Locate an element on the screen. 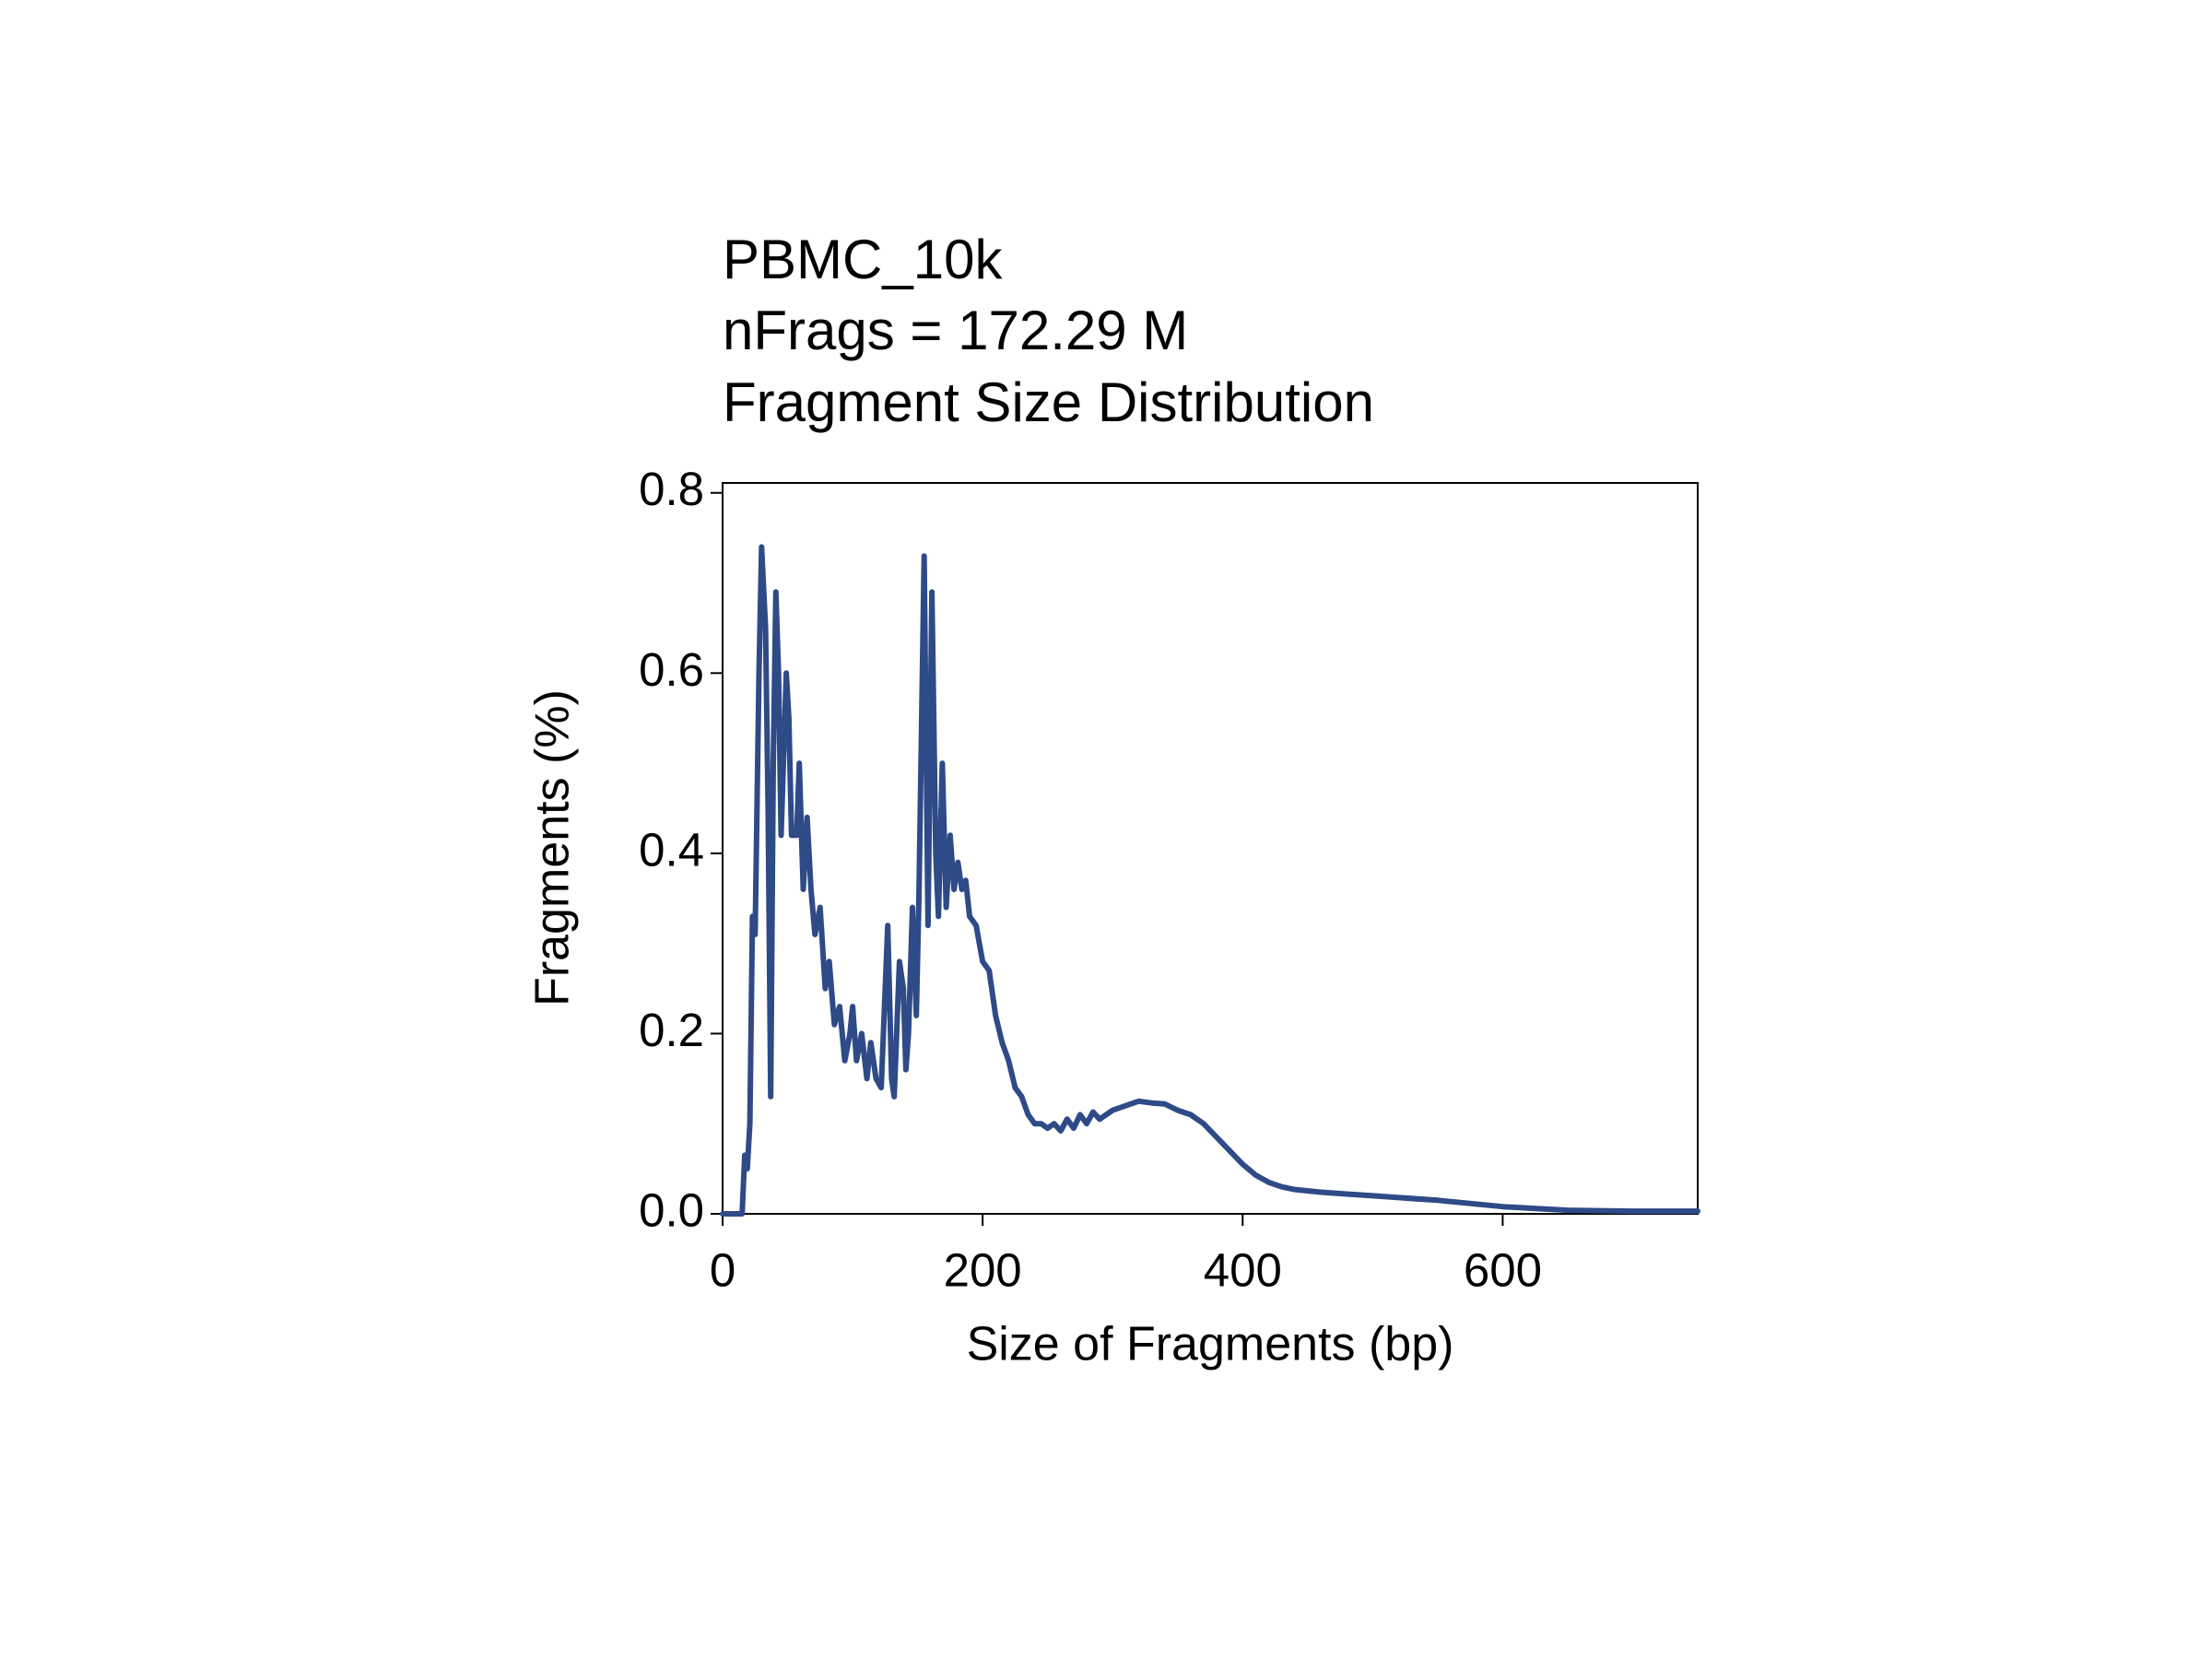  y-tick-label: 0.8 is located at coordinates (671, 489).